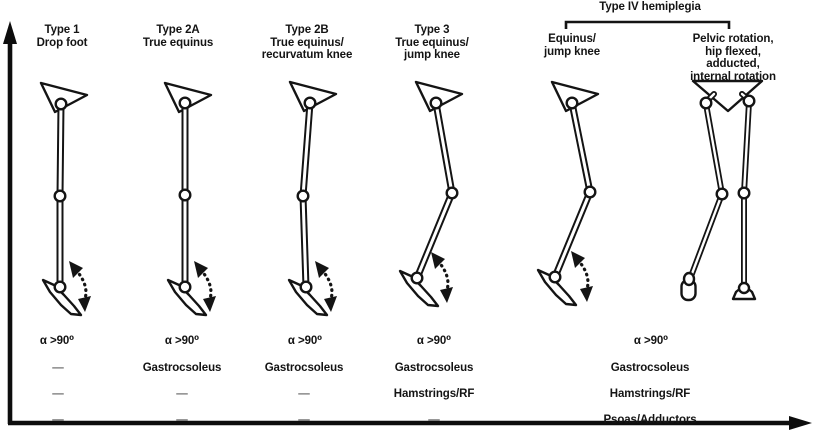 The image size is (820, 436). What do you see at coordinates (434, 341) in the screenshot?
I see `alpha-angle-label-type3: α >90⁰` at bounding box center [434, 341].